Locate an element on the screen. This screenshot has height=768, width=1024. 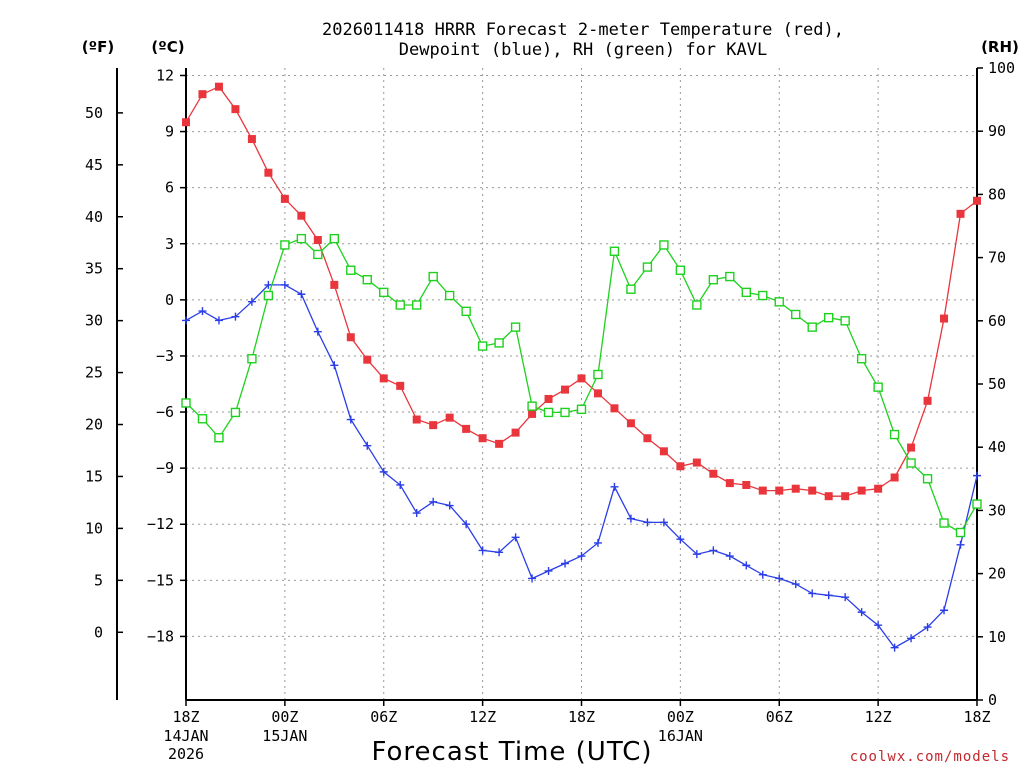
rh-tick-label: 0 is located at coordinates (992, 700).